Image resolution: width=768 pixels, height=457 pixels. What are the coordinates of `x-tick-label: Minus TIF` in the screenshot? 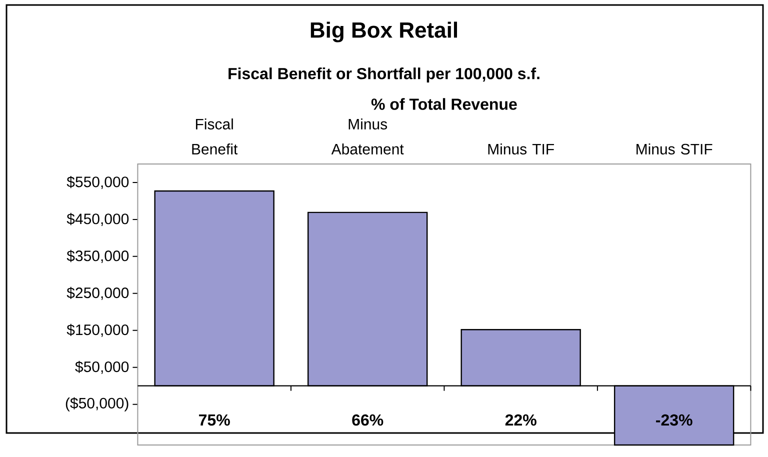 It's located at (521, 148).